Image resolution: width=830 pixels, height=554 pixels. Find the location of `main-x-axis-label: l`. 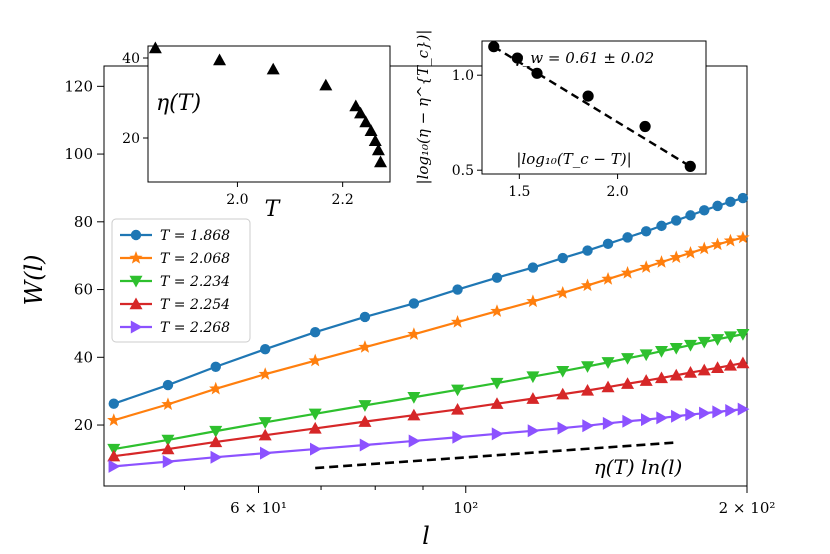

main-x-axis-label: l is located at coordinates (426, 536).